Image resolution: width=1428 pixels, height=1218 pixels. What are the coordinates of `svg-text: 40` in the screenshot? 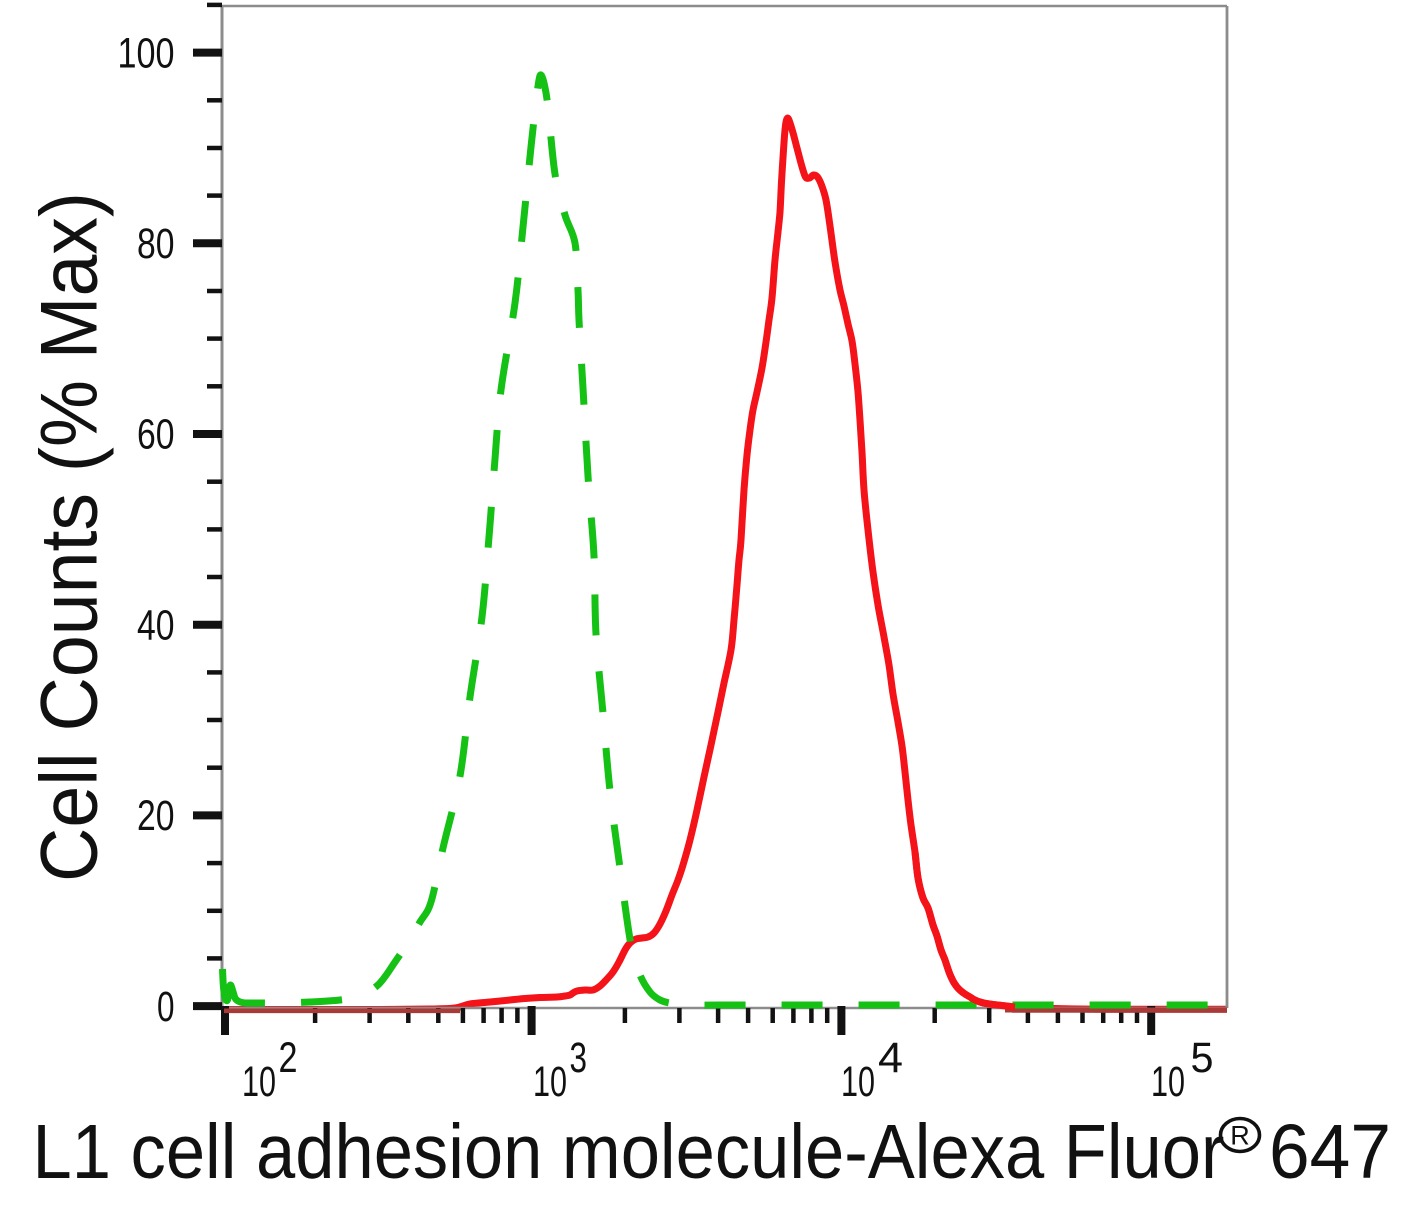 It's located at (156, 625).